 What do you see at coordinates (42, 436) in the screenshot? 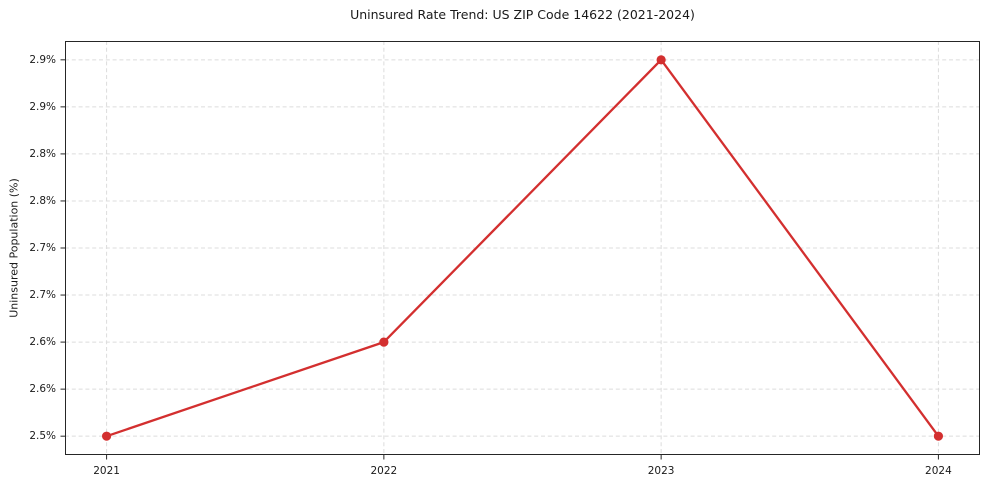
I see `y-tick-label: 2.5%` at bounding box center [42, 436].